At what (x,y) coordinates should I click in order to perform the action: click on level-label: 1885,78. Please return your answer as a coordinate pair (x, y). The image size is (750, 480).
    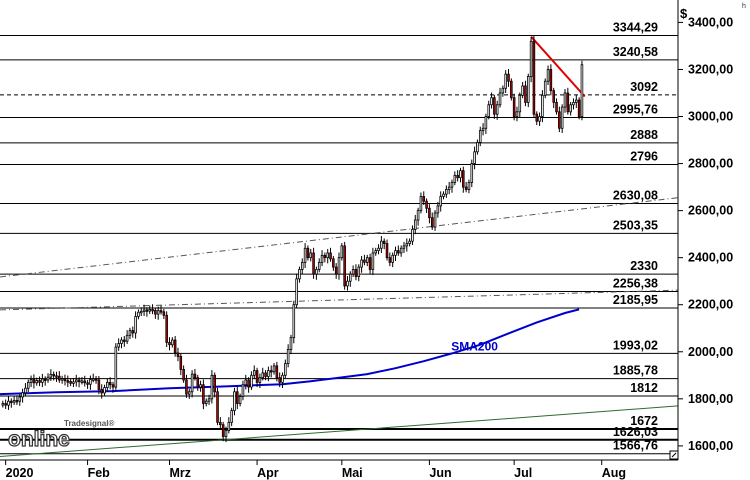
    Looking at the image, I should click on (635, 371).